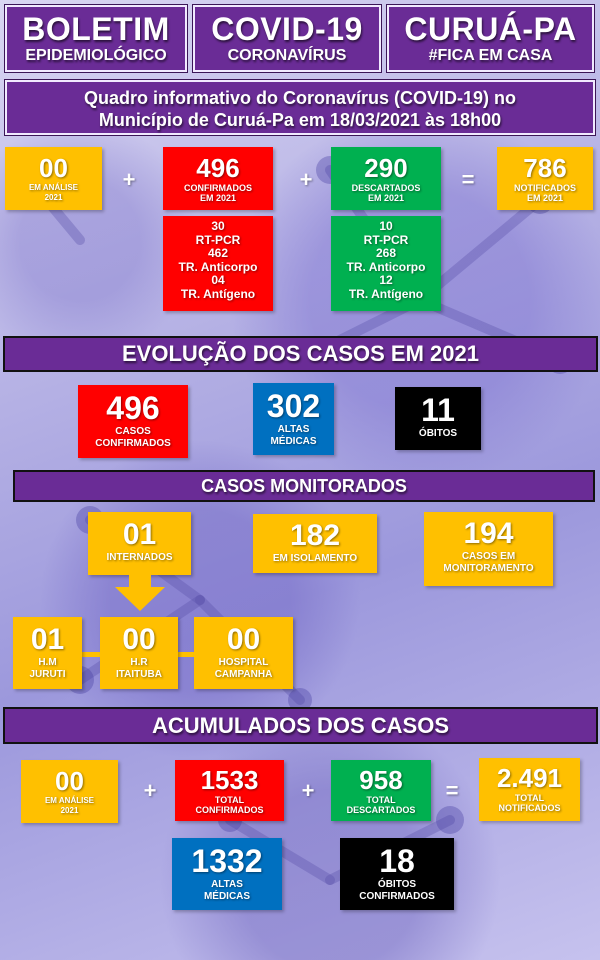 The image size is (600, 960). I want to click on acumulados-obitos-card: 18 ÓBITOS CONFIRMADOS, so click(397, 874).